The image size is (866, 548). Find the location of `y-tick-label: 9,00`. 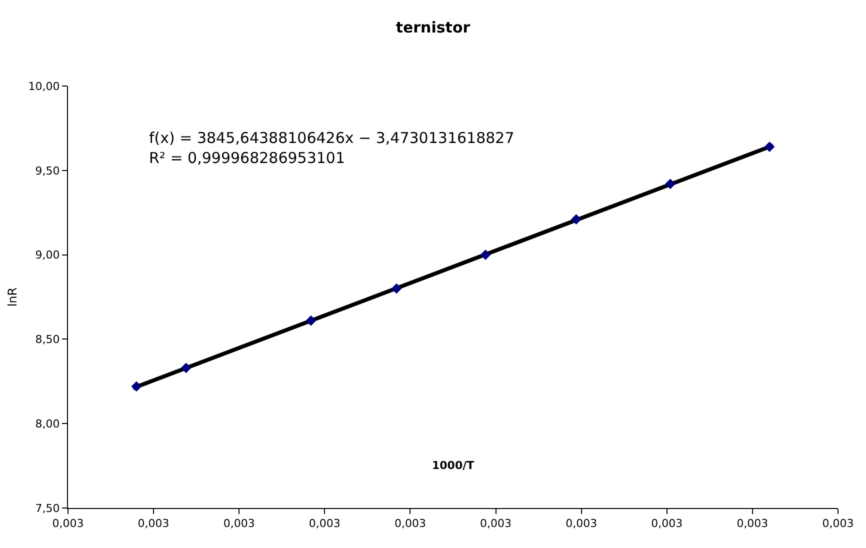

y-tick-label: 9,00 is located at coordinates (47, 255).